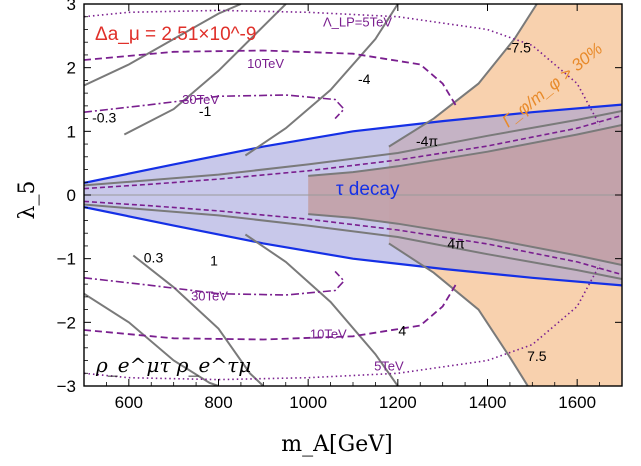 The image size is (641, 466). I want to click on contour-label-12: 30TeV, so click(200, 99).